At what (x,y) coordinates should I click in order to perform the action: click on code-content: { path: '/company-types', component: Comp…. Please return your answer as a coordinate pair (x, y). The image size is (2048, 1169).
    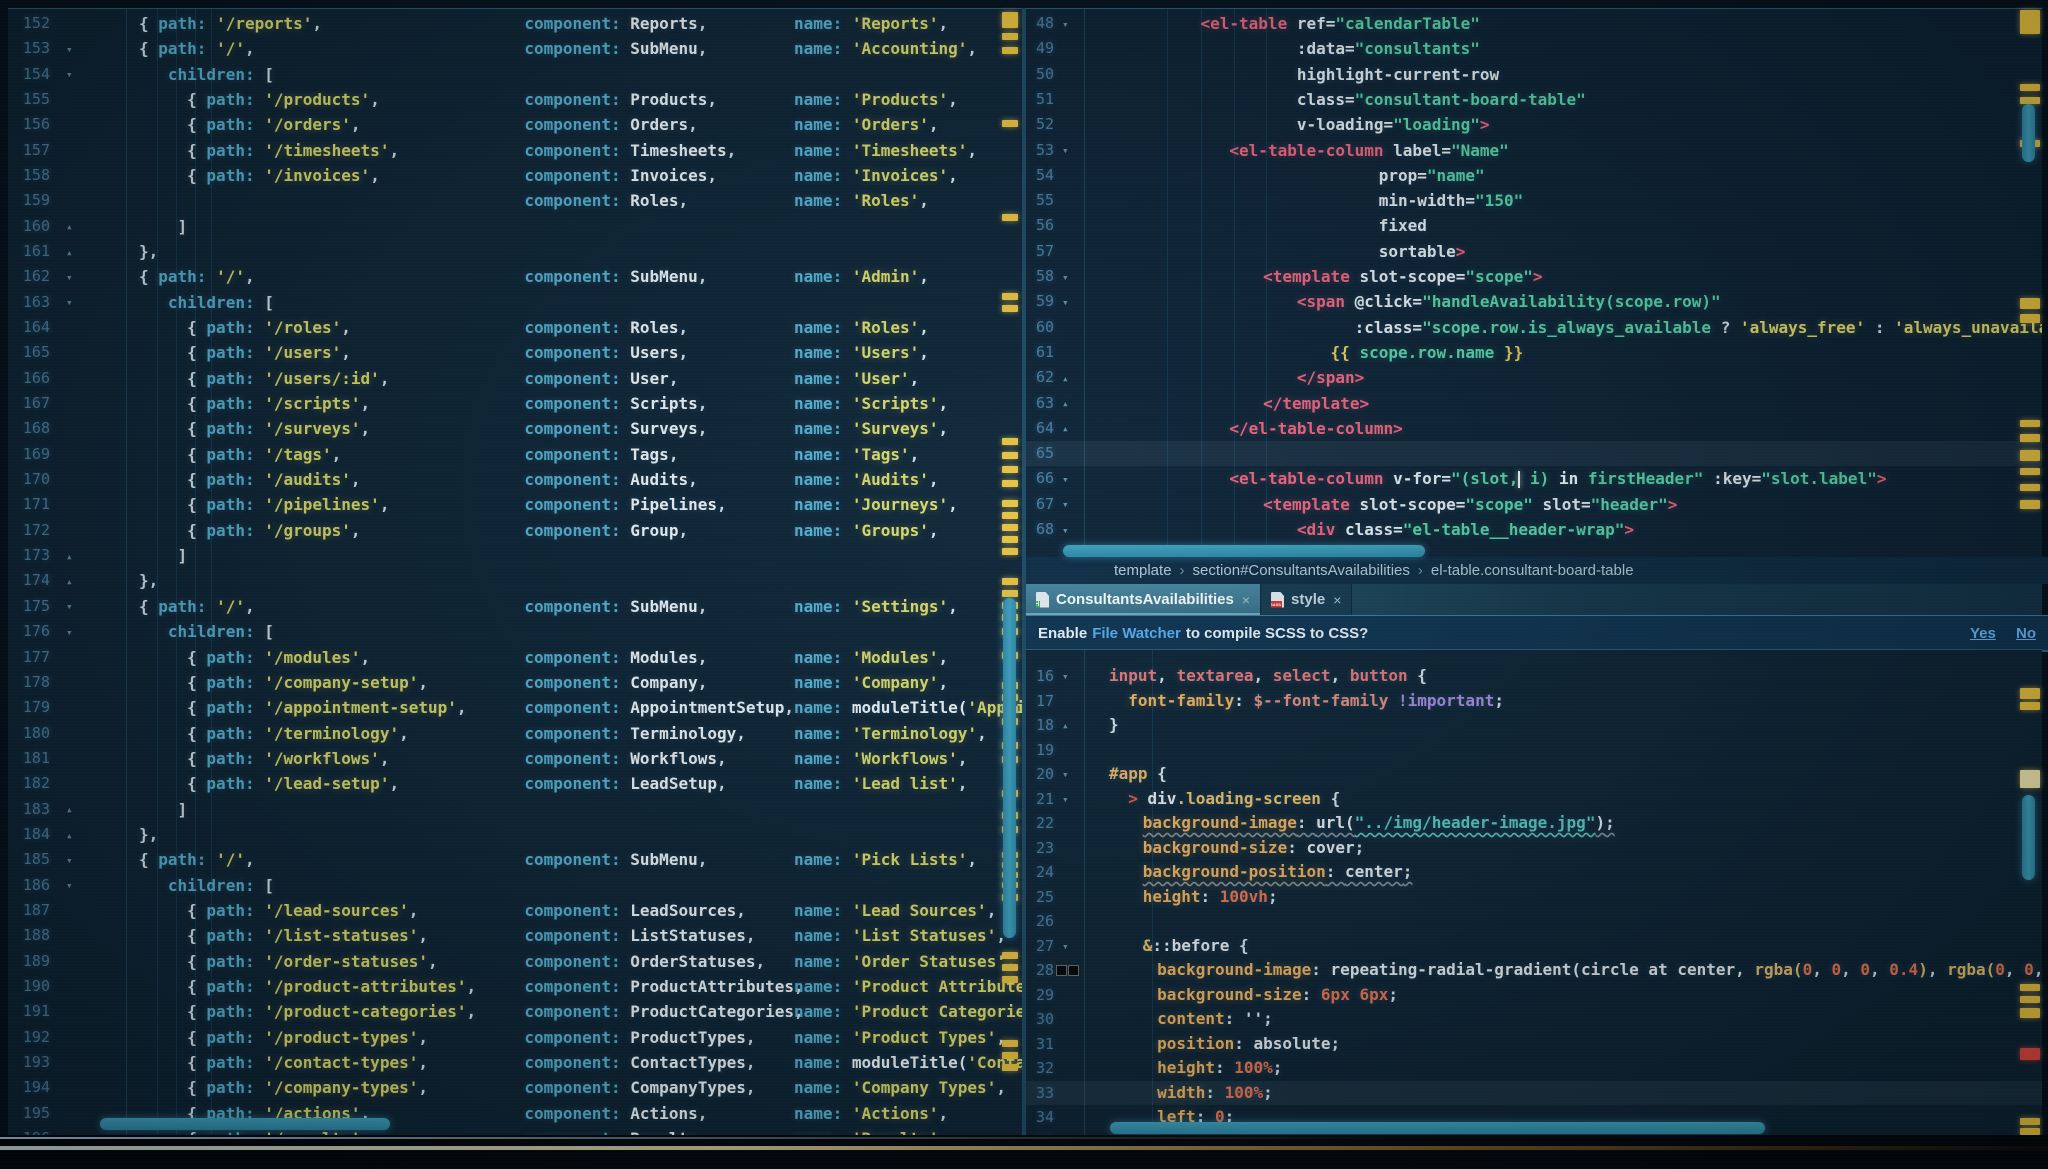
    Looking at the image, I should click on (580, 1087).